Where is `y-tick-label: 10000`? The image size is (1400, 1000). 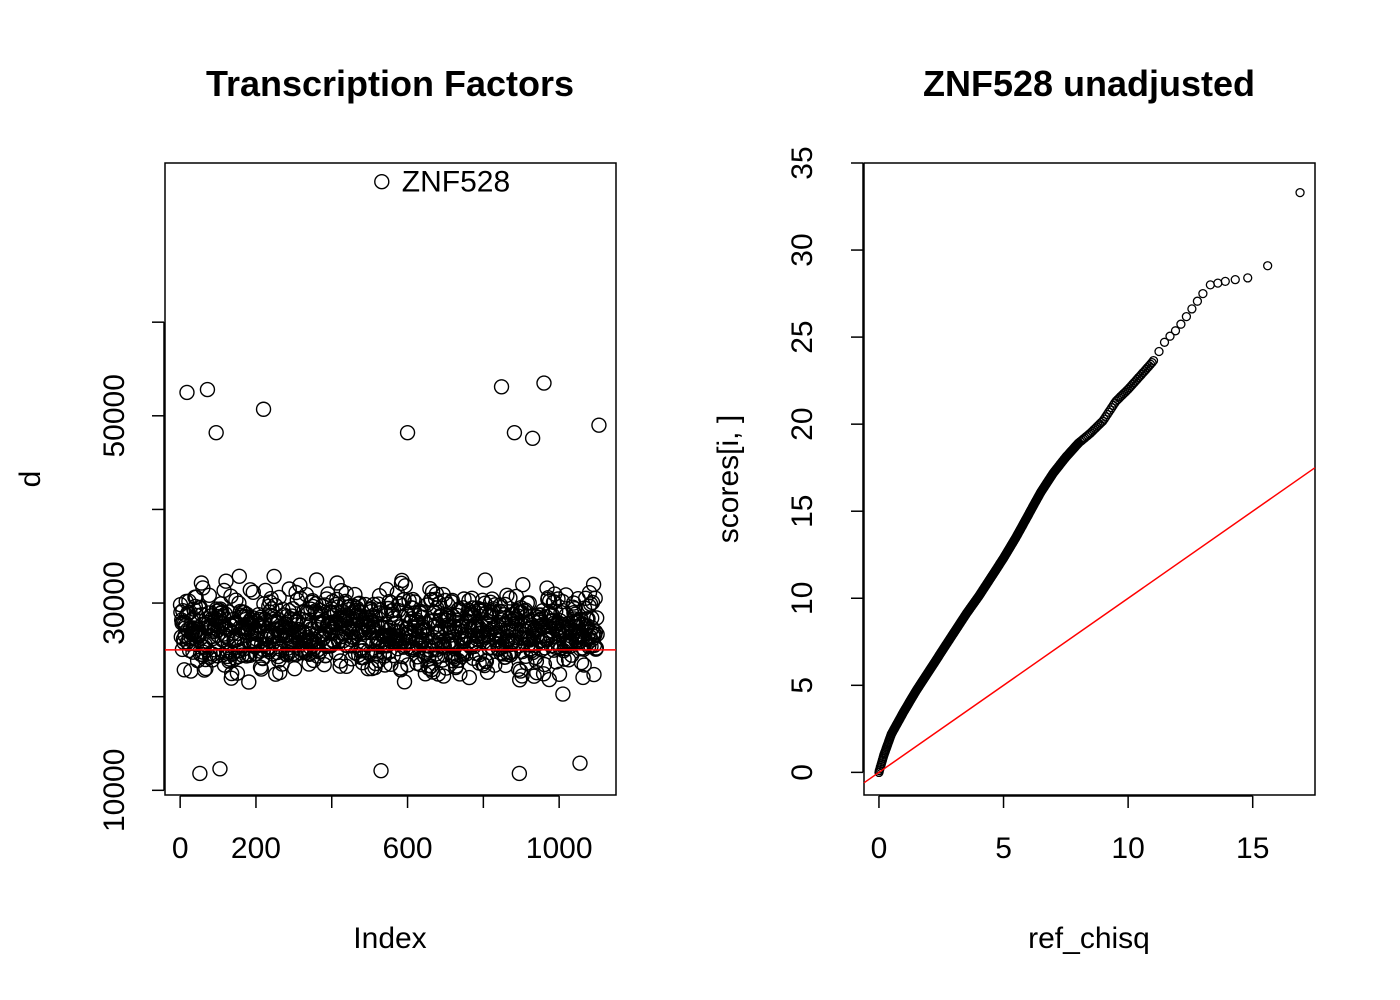
y-tick-label: 10000 is located at coordinates (114, 790).